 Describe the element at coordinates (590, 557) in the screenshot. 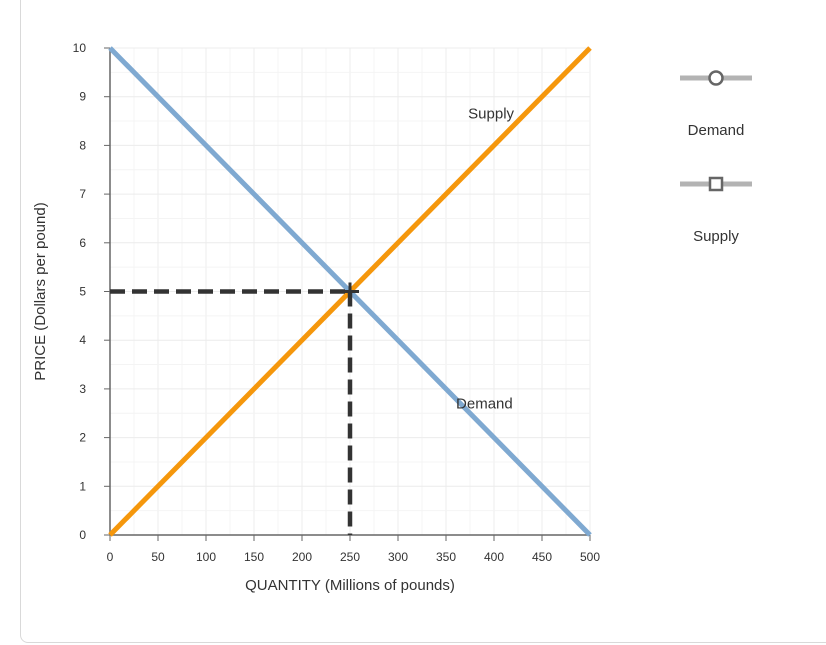

I see `x-tick-label: 500` at that location.